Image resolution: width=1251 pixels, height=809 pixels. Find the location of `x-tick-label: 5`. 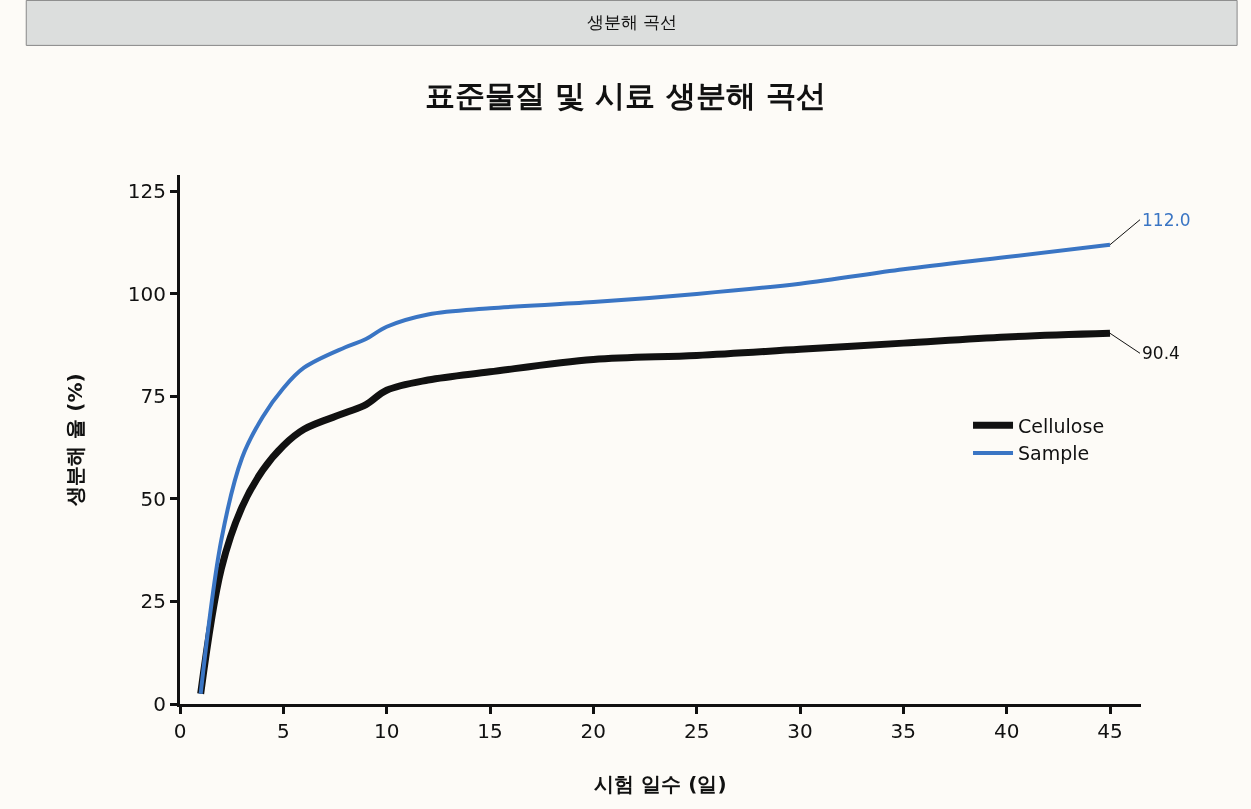

x-tick-label: 5 is located at coordinates (283, 731).